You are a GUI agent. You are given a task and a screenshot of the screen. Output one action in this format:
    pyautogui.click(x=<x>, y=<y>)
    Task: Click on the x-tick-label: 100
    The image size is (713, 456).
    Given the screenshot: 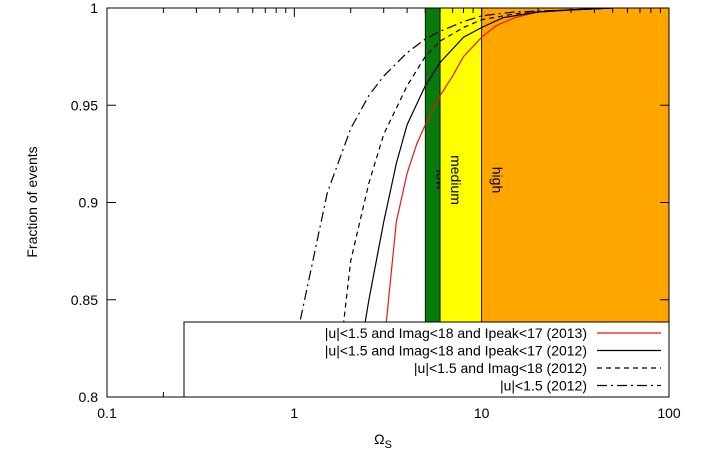 What is the action you would take?
    pyautogui.click(x=669, y=413)
    